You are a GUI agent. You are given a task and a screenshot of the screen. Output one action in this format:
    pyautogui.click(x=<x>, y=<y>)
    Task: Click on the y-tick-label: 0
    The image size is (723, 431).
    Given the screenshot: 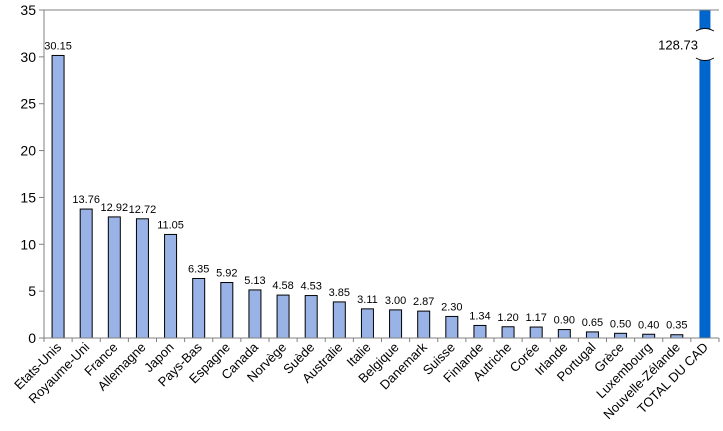 What is the action you would take?
    pyautogui.click(x=32, y=338)
    